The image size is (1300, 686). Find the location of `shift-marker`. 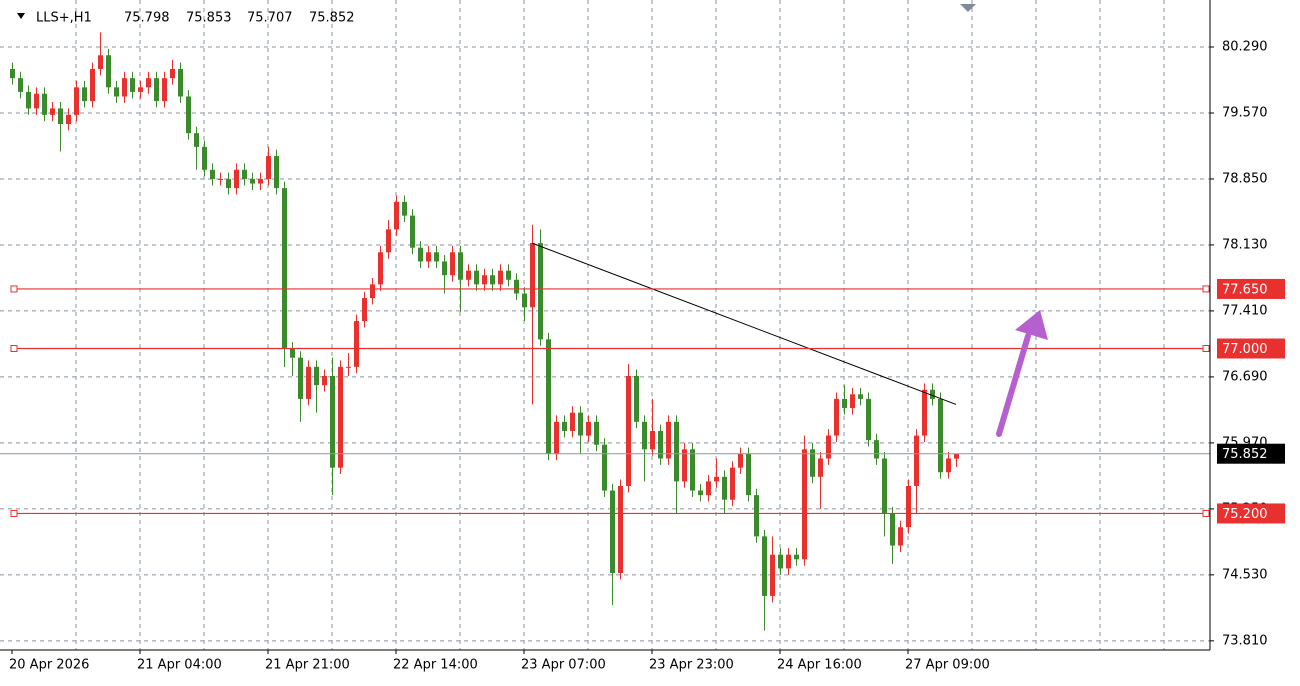

shift-marker is located at coordinates (968, 8).